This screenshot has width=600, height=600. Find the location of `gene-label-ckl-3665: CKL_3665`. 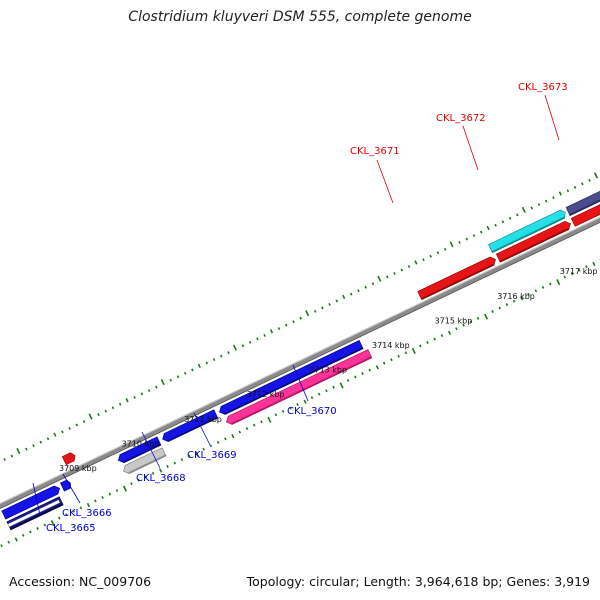

gene-label-ckl-3665: CKL_3665 is located at coordinates (71, 528).